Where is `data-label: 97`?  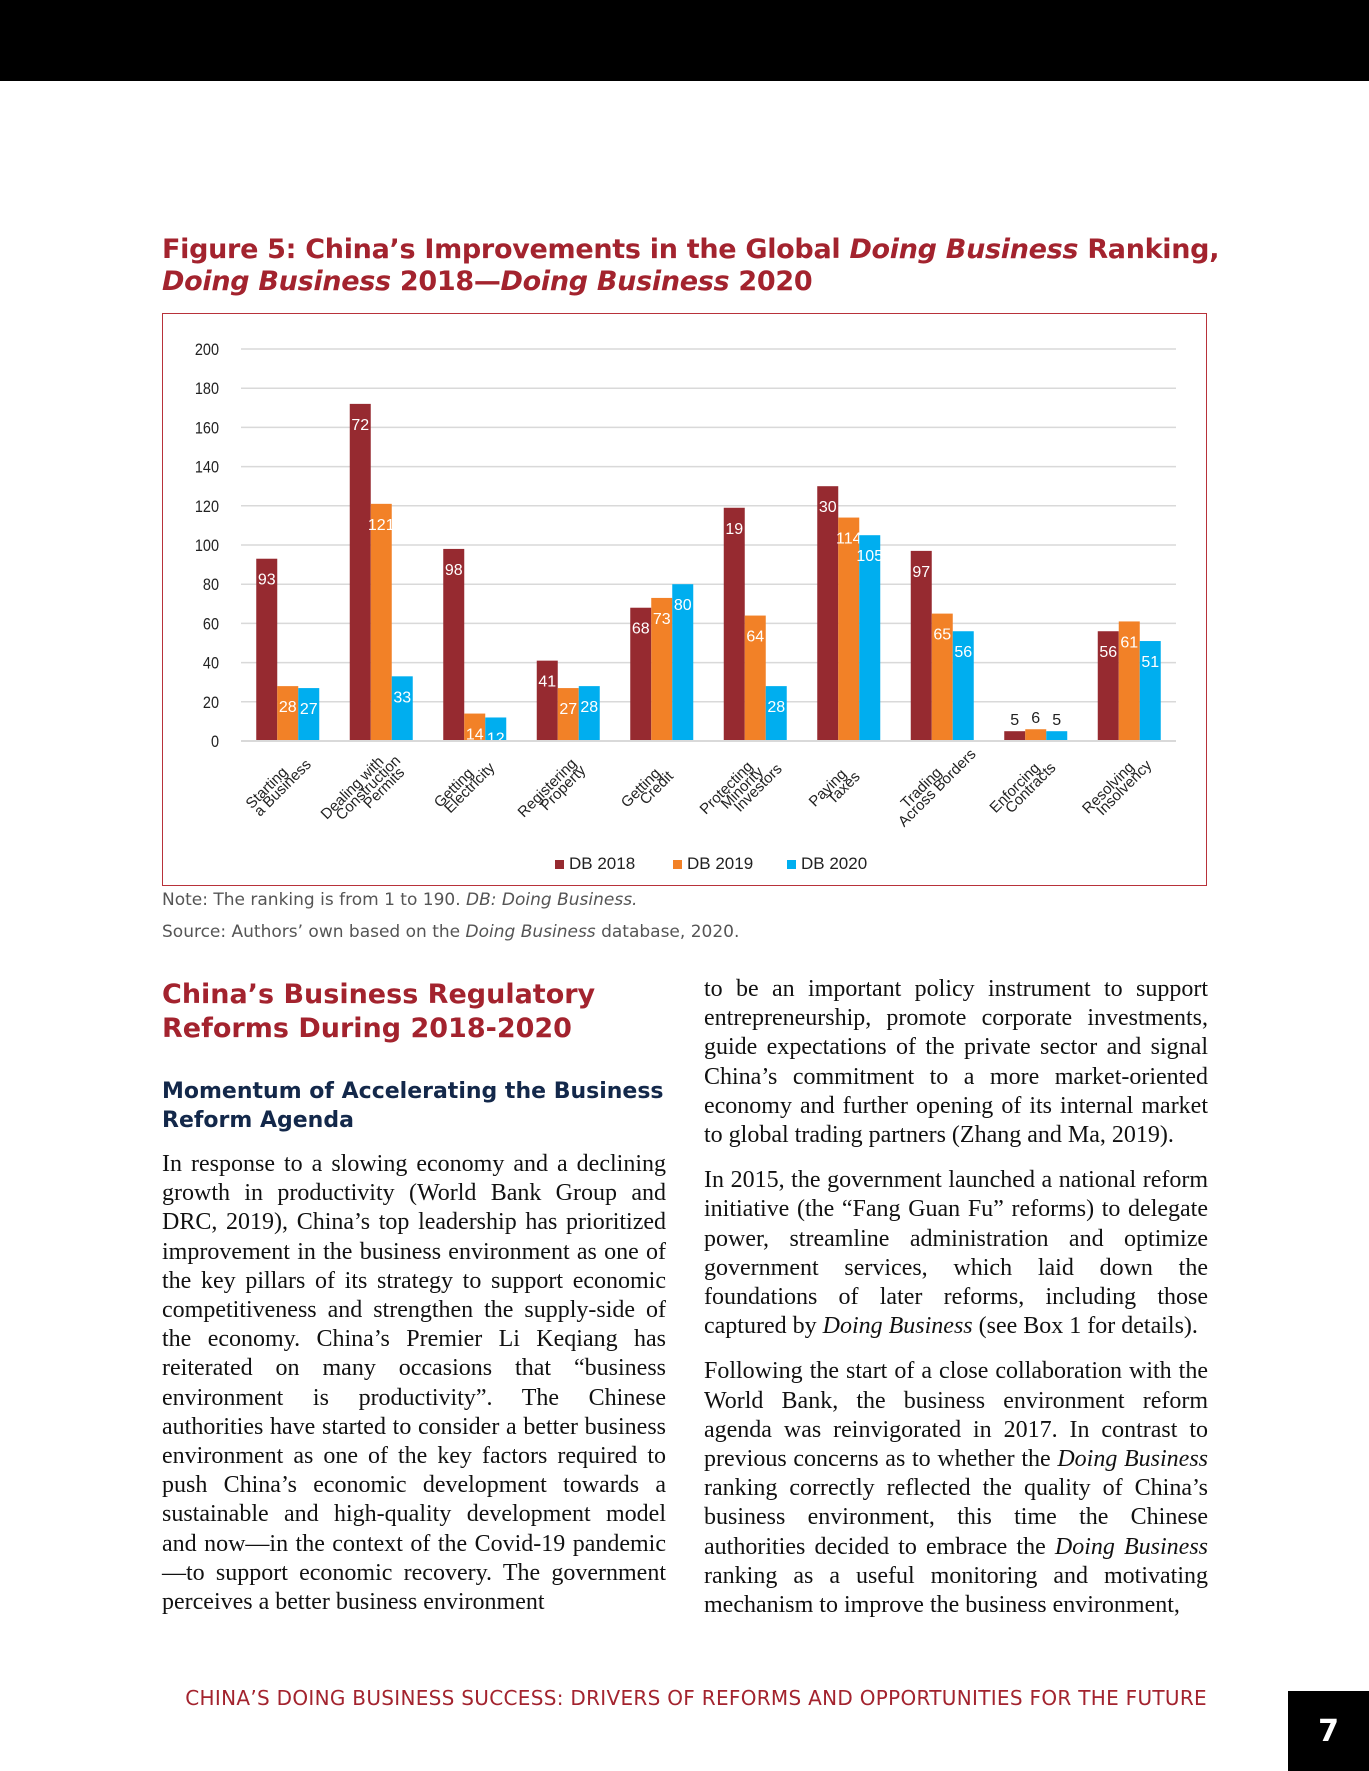
data-label: 97 is located at coordinates (921, 572).